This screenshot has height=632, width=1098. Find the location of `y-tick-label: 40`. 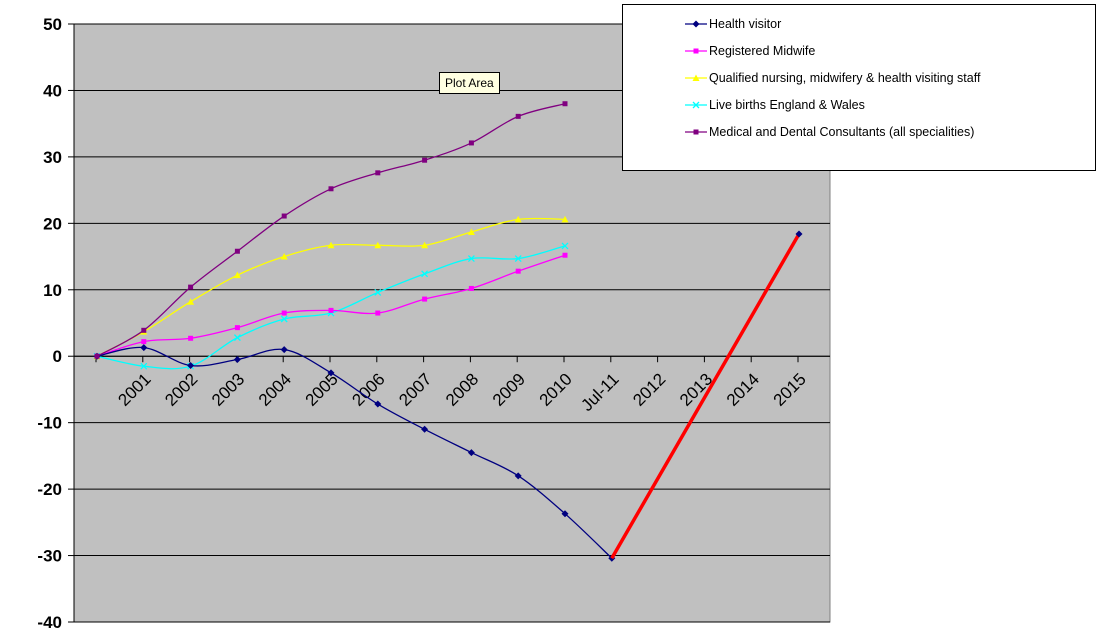

y-tick-label: 40 is located at coordinates (52, 90).